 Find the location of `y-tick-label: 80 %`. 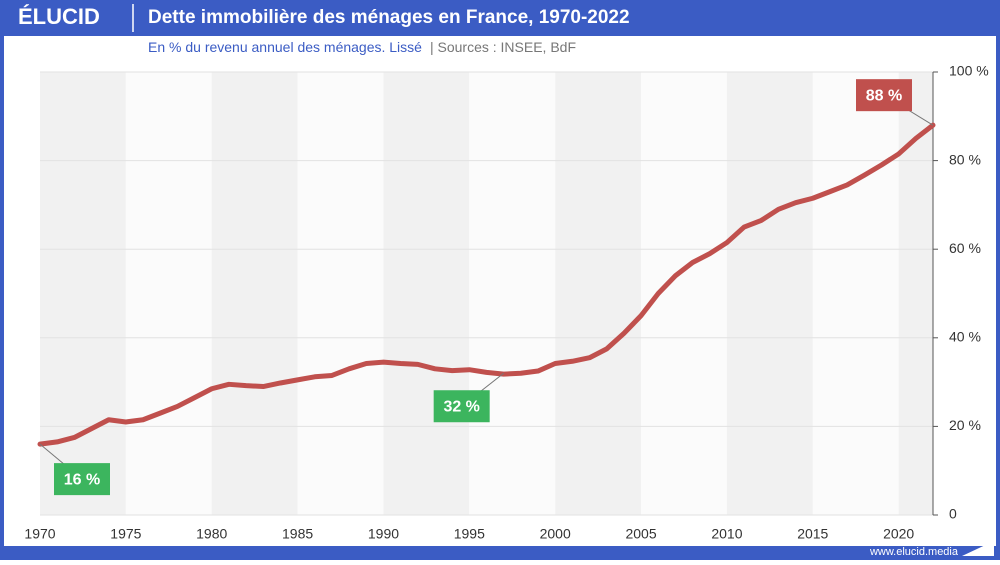

y-tick-label: 80 % is located at coordinates (965, 159).